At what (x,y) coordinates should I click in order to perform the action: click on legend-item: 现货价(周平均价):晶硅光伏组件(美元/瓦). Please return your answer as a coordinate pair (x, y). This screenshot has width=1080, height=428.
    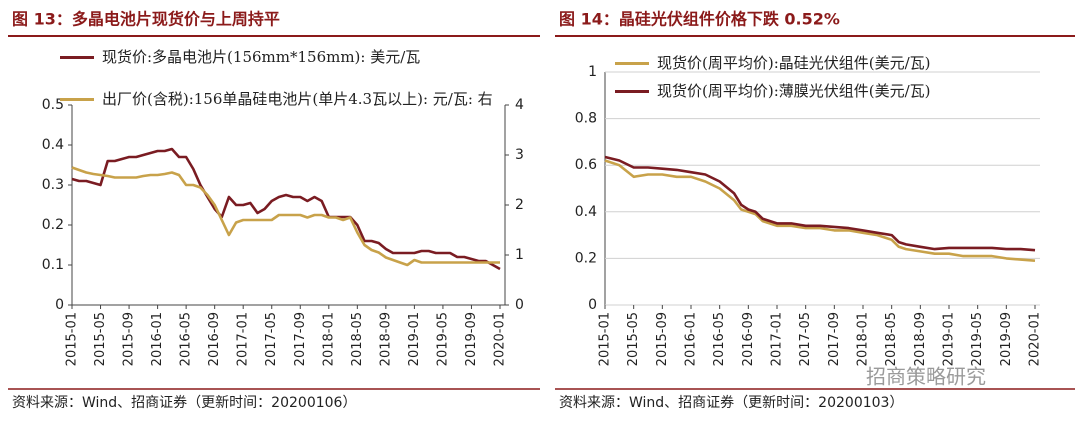
    Looking at the image, I should click on (825, 63).